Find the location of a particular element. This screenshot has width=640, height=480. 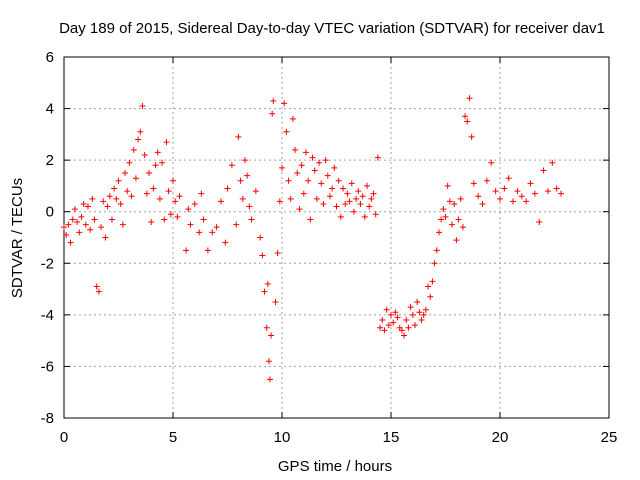

y-tick-label: -6 is located at coordinates (47, 366).